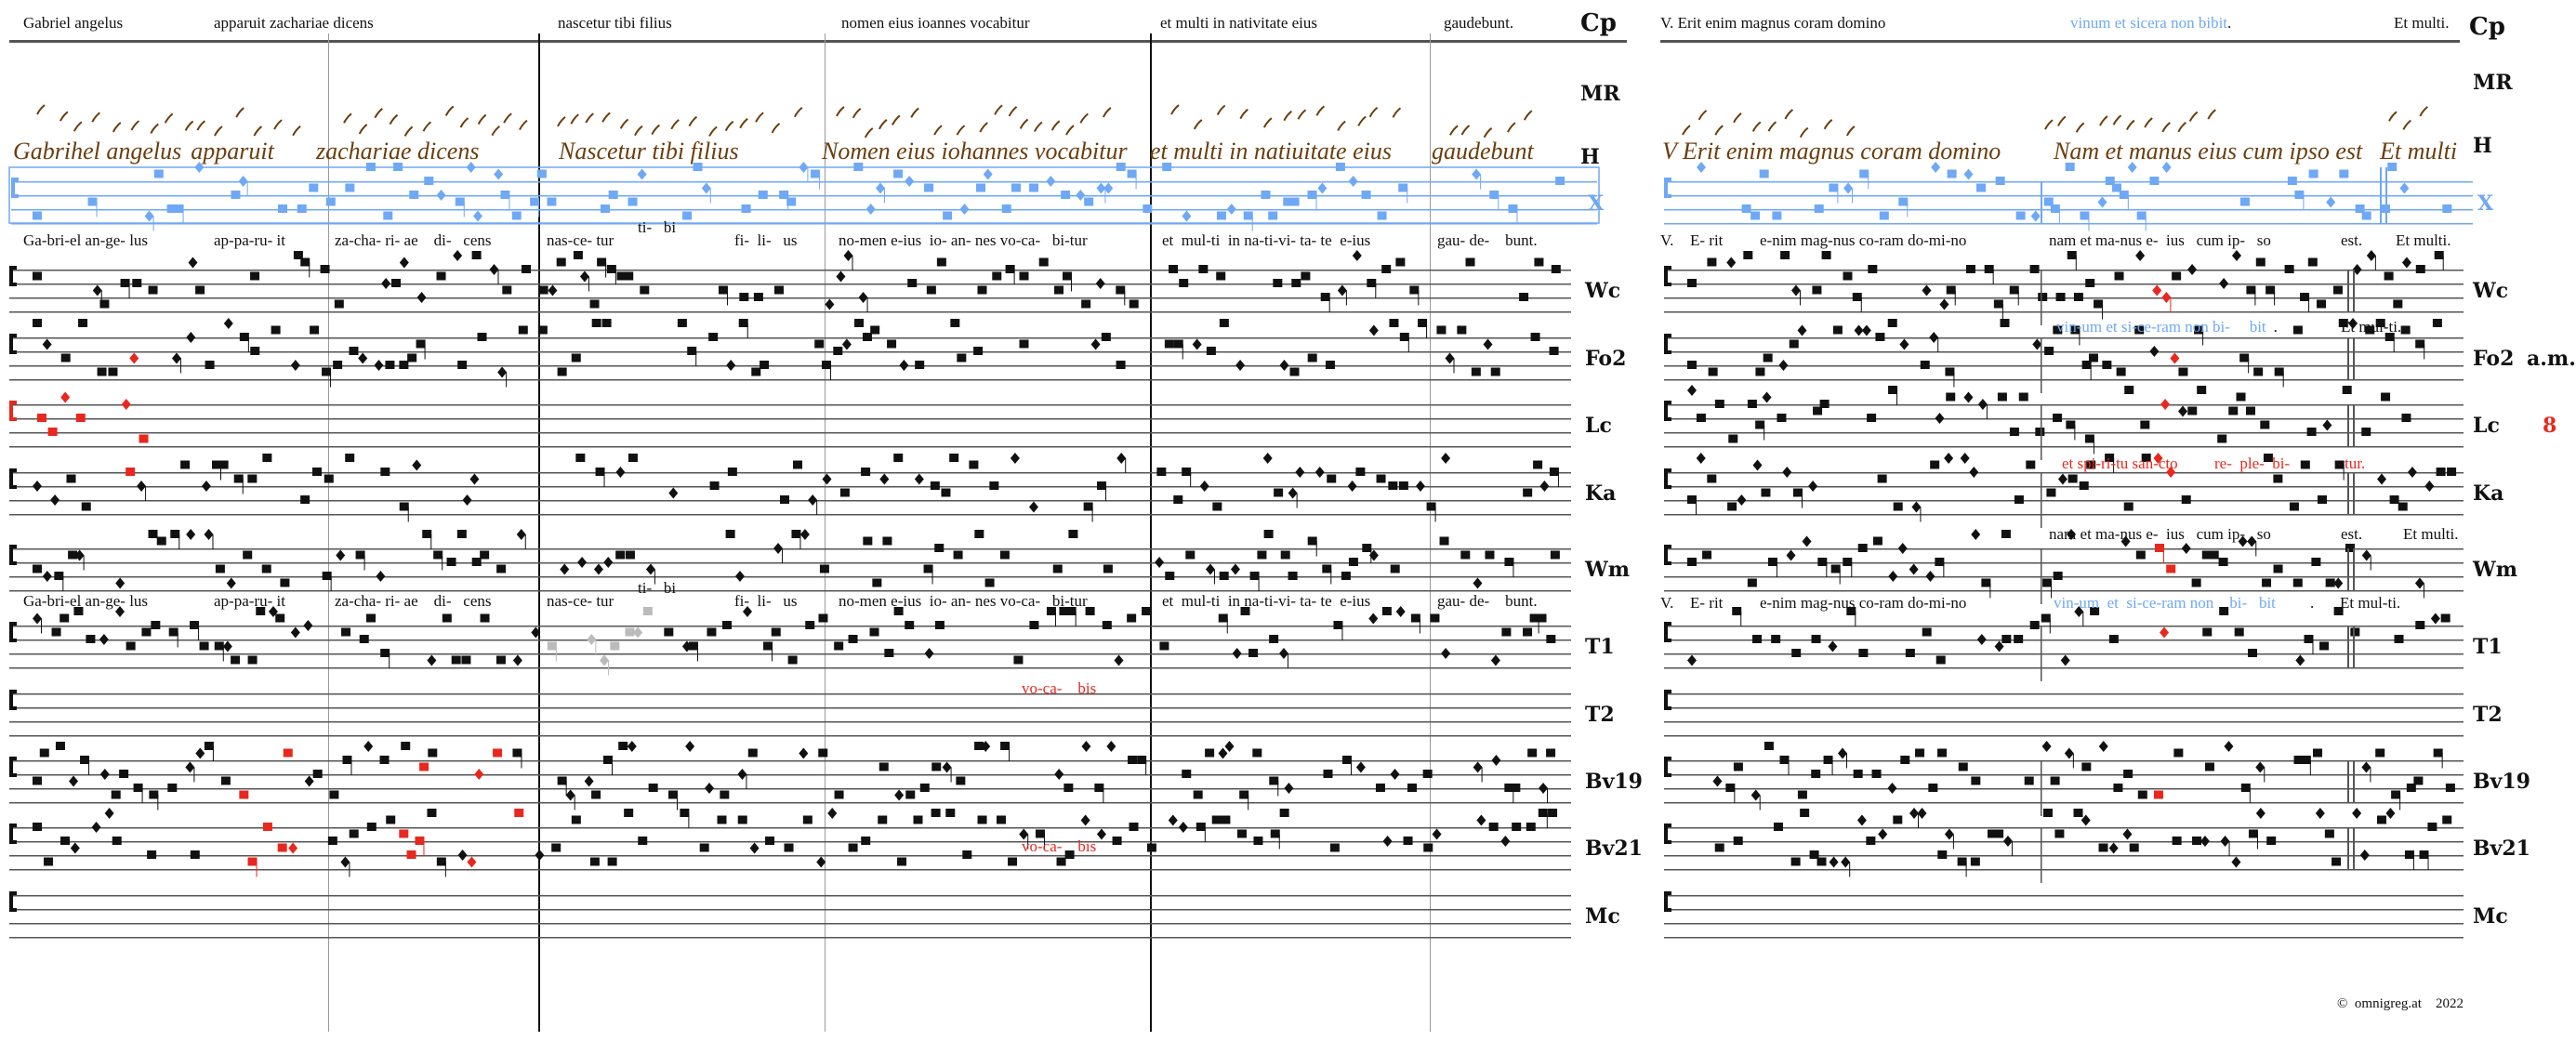 The image size is (2576, 1041). I want to click on lyric-syllables: et mul-ti in na-ti-vi- ta- te e-ius, so click(1266, 240).